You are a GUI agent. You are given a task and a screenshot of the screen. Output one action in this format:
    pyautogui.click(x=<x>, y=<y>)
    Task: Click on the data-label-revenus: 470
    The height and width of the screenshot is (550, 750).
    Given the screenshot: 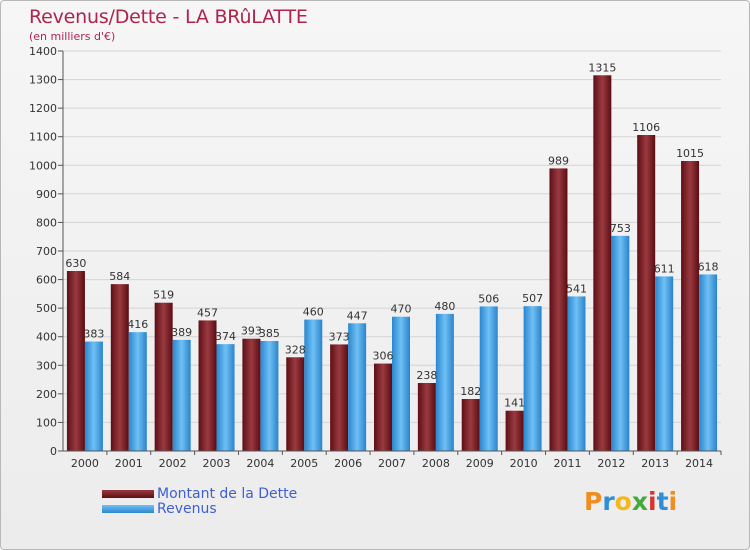 What is the action you would take?
    pyautogui.click(x=401, y=309)
    